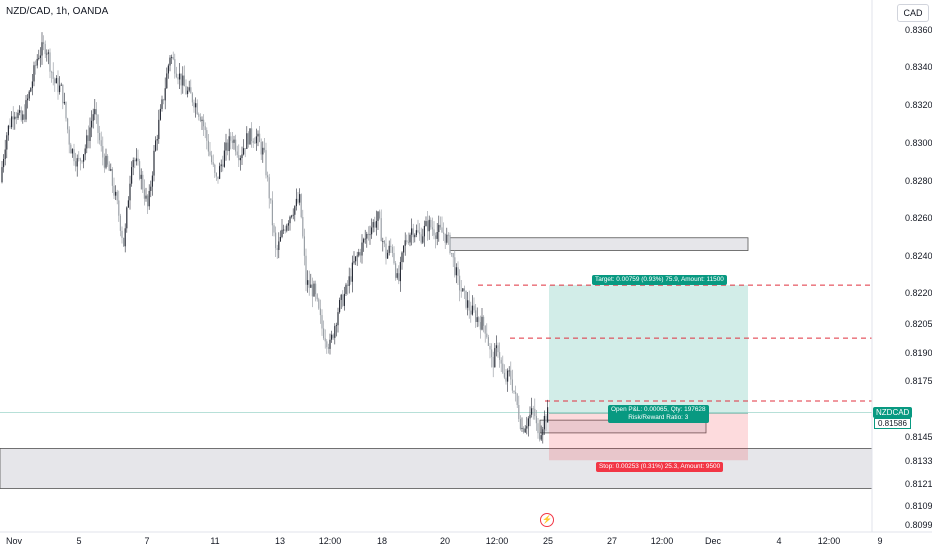 The height and width of the screenshot is (550, 932). Describe the element at coordinates (547, 520) in the screenshot. I see `lightning-icon: ⚡` at that location.